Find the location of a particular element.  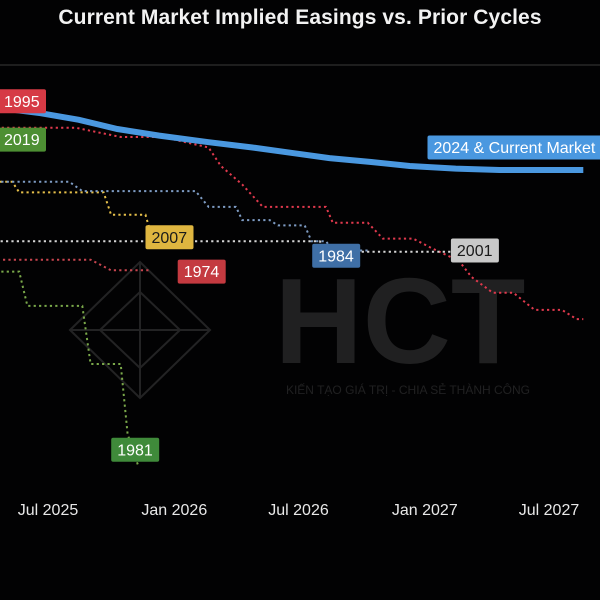

series-label-text: 1995 is located at coordinates (22, 102).